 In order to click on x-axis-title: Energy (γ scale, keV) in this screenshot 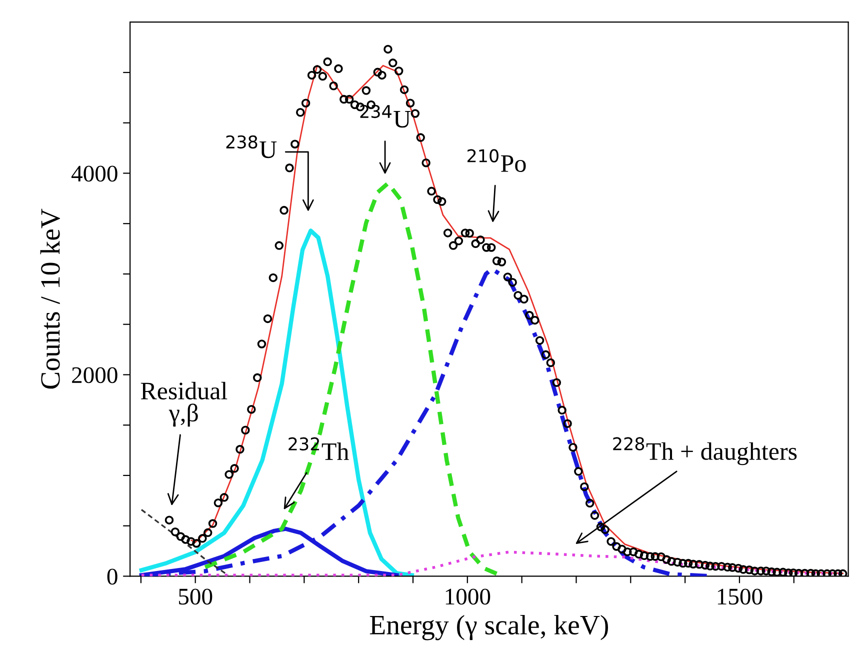, I will do `click(489, 627)`.